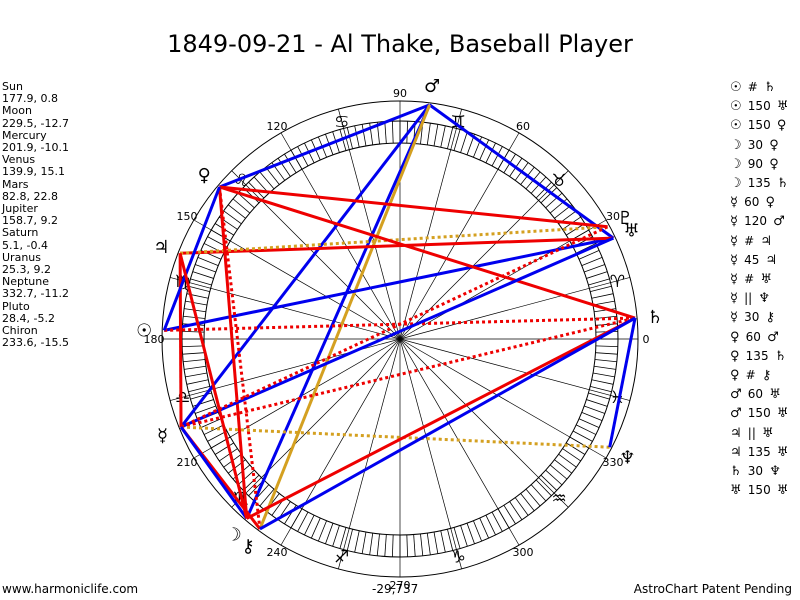 The image size is (800, 600). I want to click on aspect-planet-1: ♅, so click(736, 491).